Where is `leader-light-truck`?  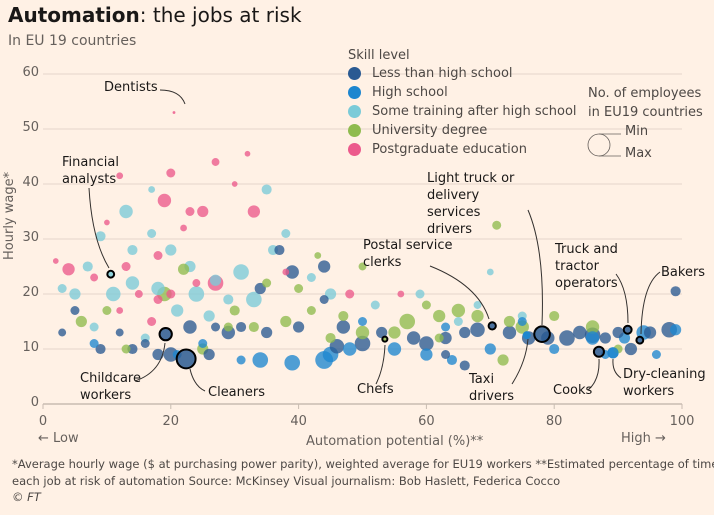 leader-light-truck is located at coordinates (535, 267).